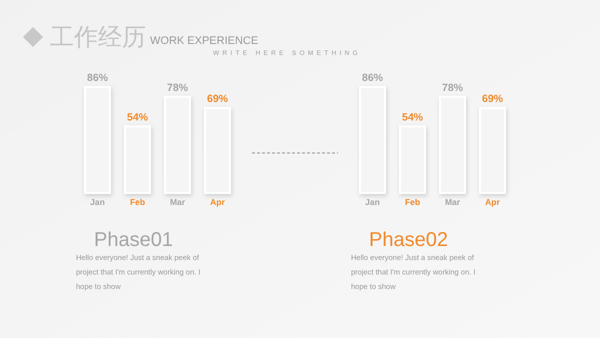  I want to click on text: Phase01, so click(133, 240).